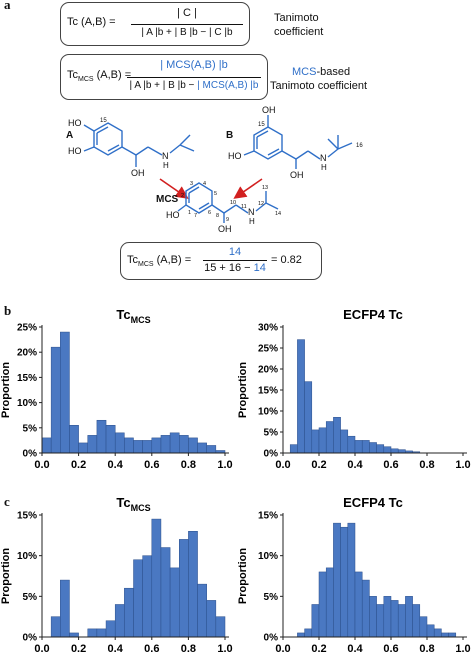  Describe the element at coordinates (324, 167) in the screenshot. I see `molecule-b-h: H` at that location.